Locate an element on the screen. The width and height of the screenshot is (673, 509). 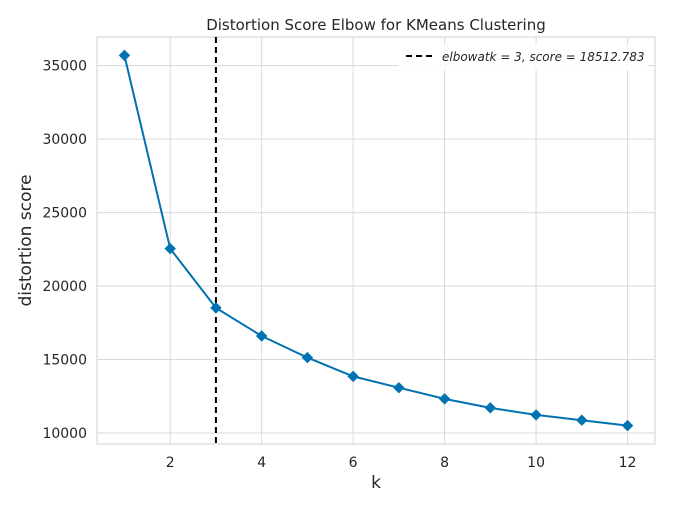
y-axis-label: distortion score is located at coordinates (26, 240).